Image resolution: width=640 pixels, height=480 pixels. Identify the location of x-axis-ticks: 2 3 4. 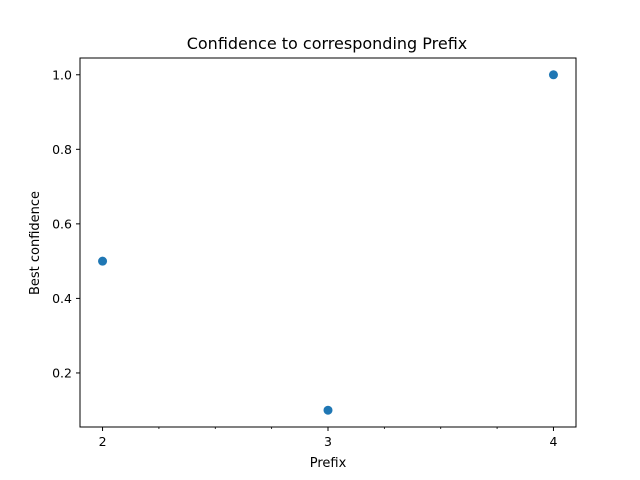
(328, 438).